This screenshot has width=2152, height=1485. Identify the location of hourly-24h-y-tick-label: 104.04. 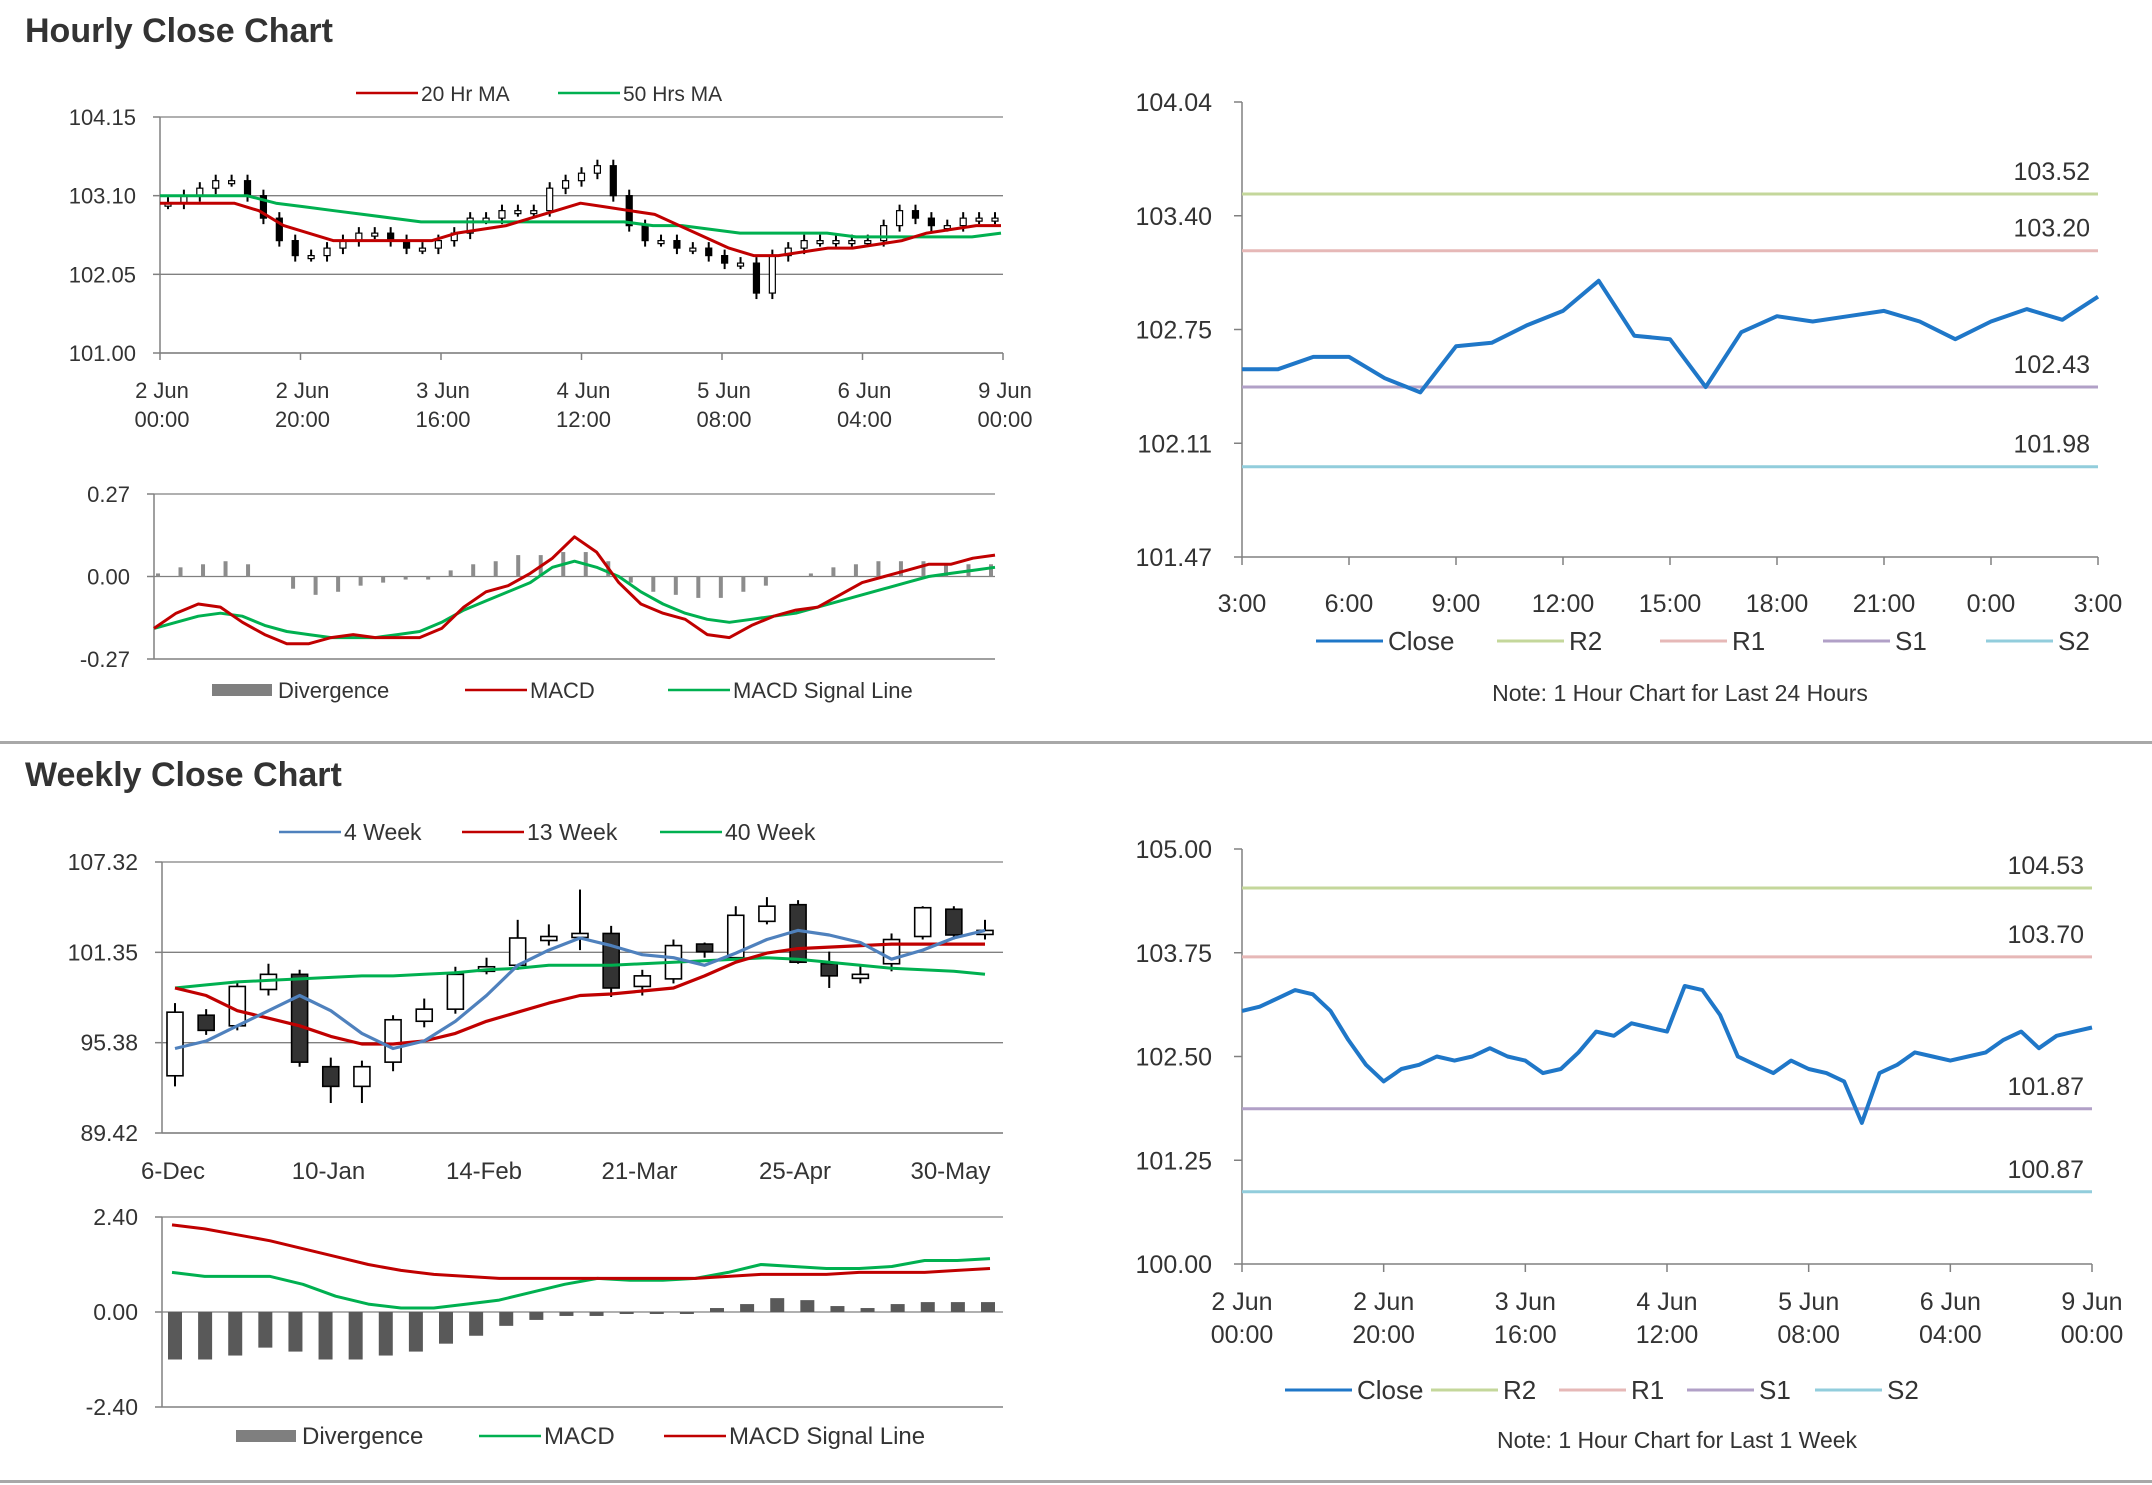
(1174, 103).